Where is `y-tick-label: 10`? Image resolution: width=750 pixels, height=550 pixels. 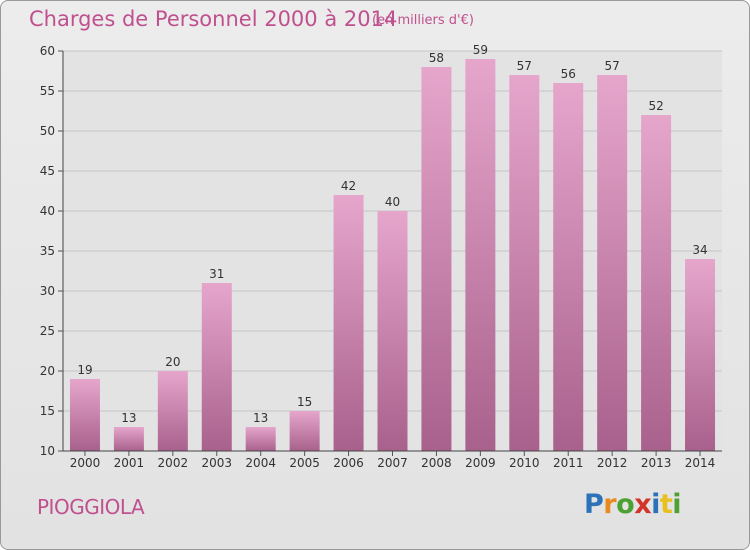 y-tick-label: 10 is located at coordinates (47, 451).